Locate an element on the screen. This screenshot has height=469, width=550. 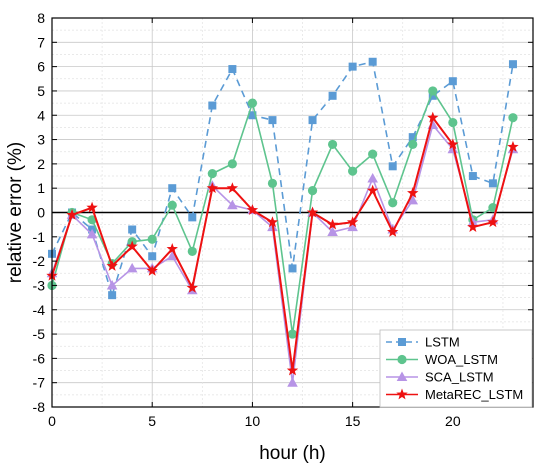
x-tick-label: 5 is located at coordinates (152, 421).